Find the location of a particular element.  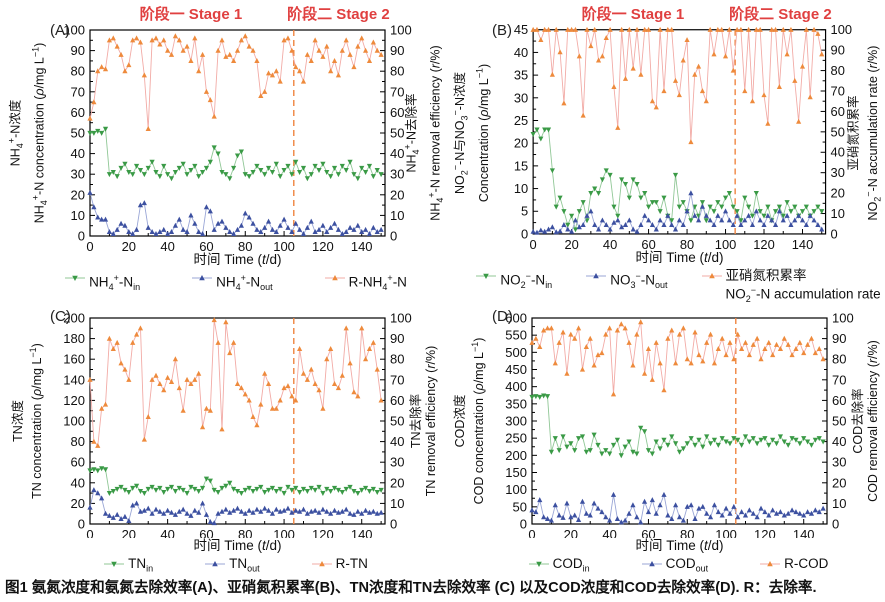

tick-label: 50 is located at coordinates (520, 506).